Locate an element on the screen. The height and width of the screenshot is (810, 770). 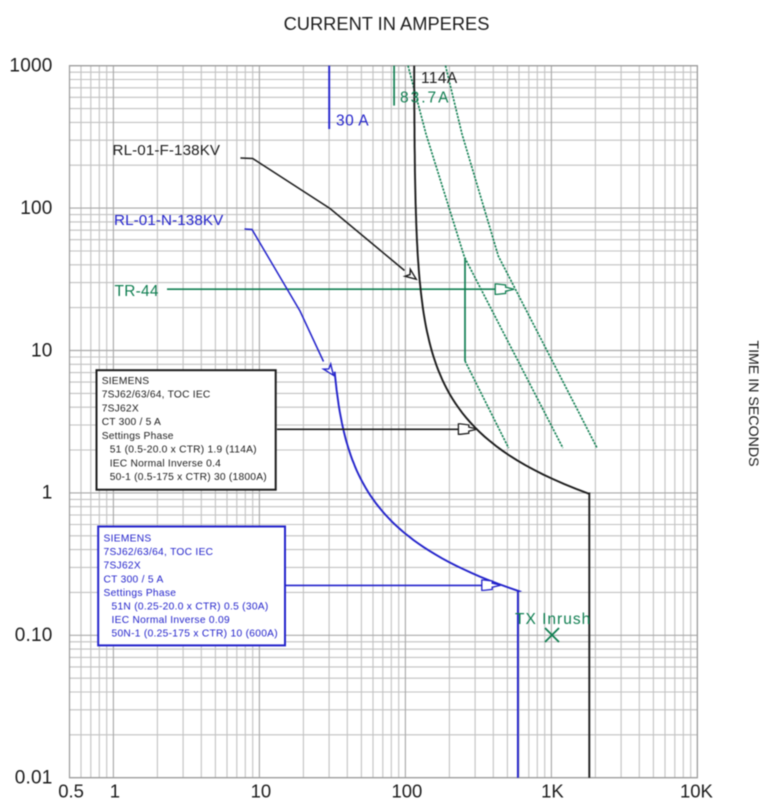
svg-text: 83.7A is located at coordinates (425, 98).